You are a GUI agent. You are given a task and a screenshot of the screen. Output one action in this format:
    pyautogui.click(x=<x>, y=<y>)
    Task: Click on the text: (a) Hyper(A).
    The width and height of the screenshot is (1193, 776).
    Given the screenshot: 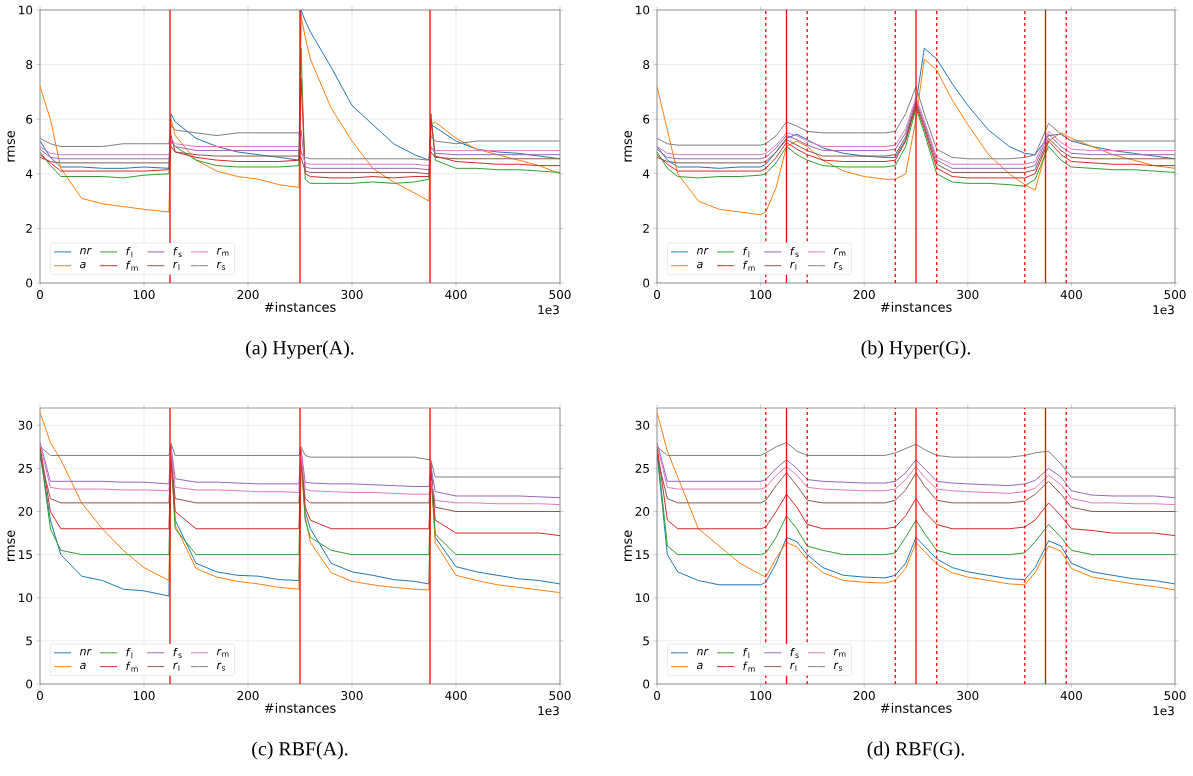 What is the action you would take?
    pyautogui.click(x=300, y=349)
    